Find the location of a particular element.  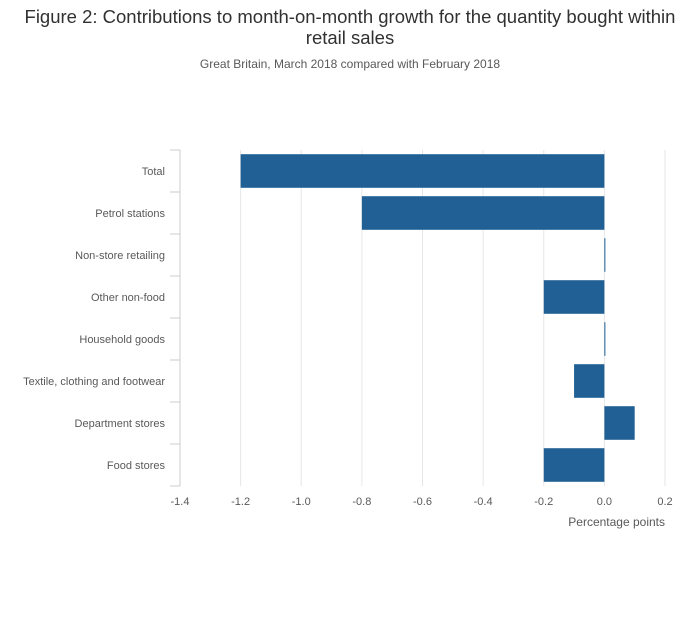

x-tick-label: -0.8 is located at coordinates (361, 502).